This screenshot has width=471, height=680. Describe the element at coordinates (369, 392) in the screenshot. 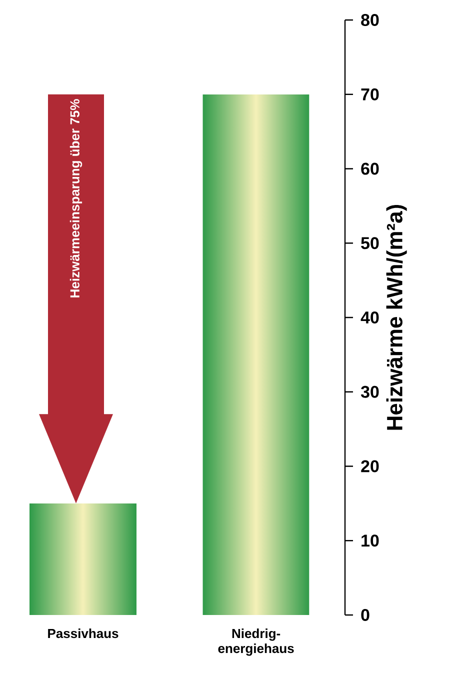

I see `y-tick-label: 30` at that location.